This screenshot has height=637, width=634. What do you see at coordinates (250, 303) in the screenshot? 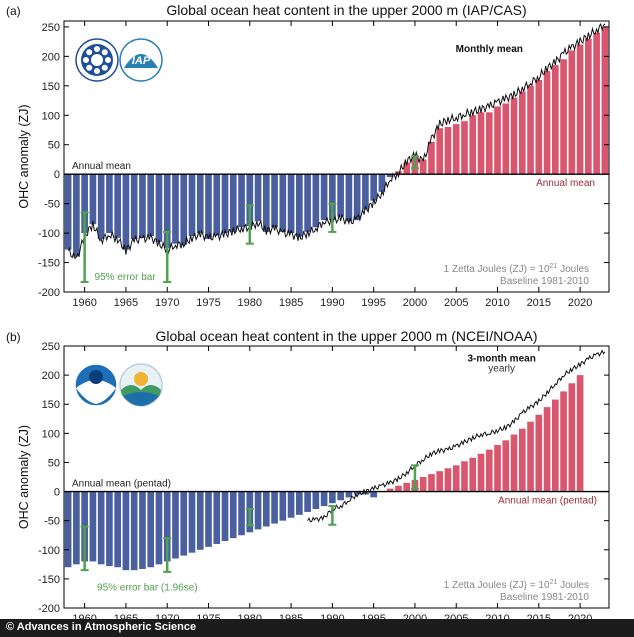
I see `x-tick-label: 1980` at bounding box center [250, 303].